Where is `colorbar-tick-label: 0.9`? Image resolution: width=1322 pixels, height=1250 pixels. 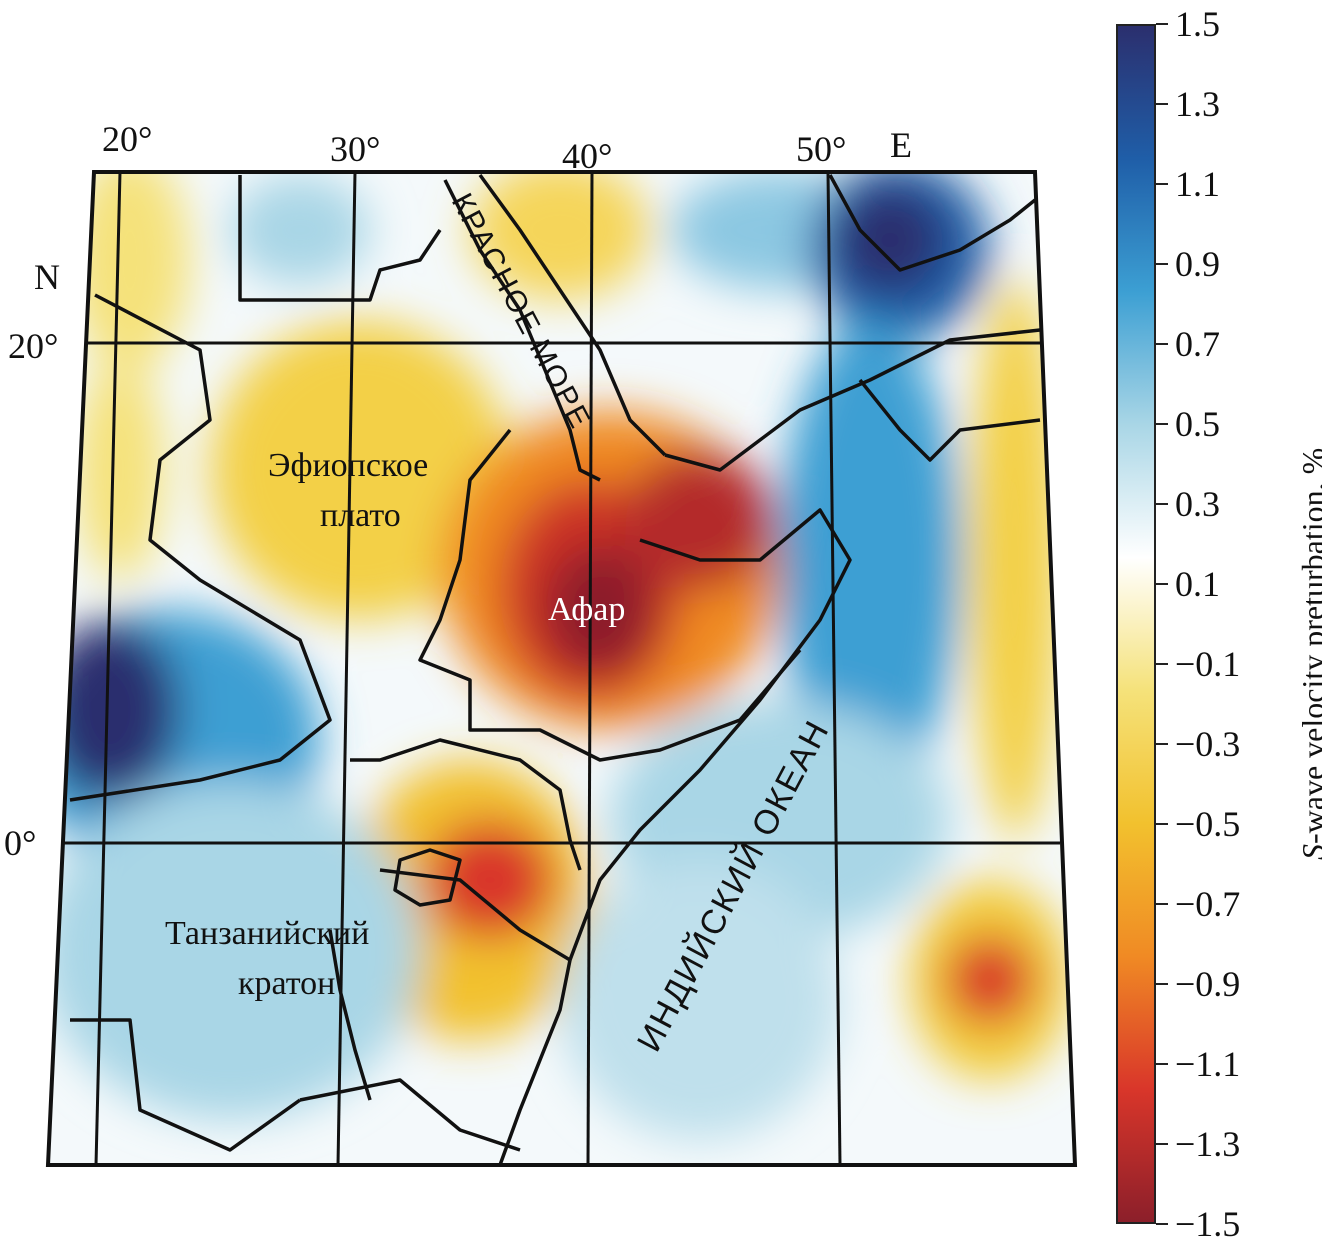 colorbar-tick-label: 0.9 is located at coordinates (1197, 264).